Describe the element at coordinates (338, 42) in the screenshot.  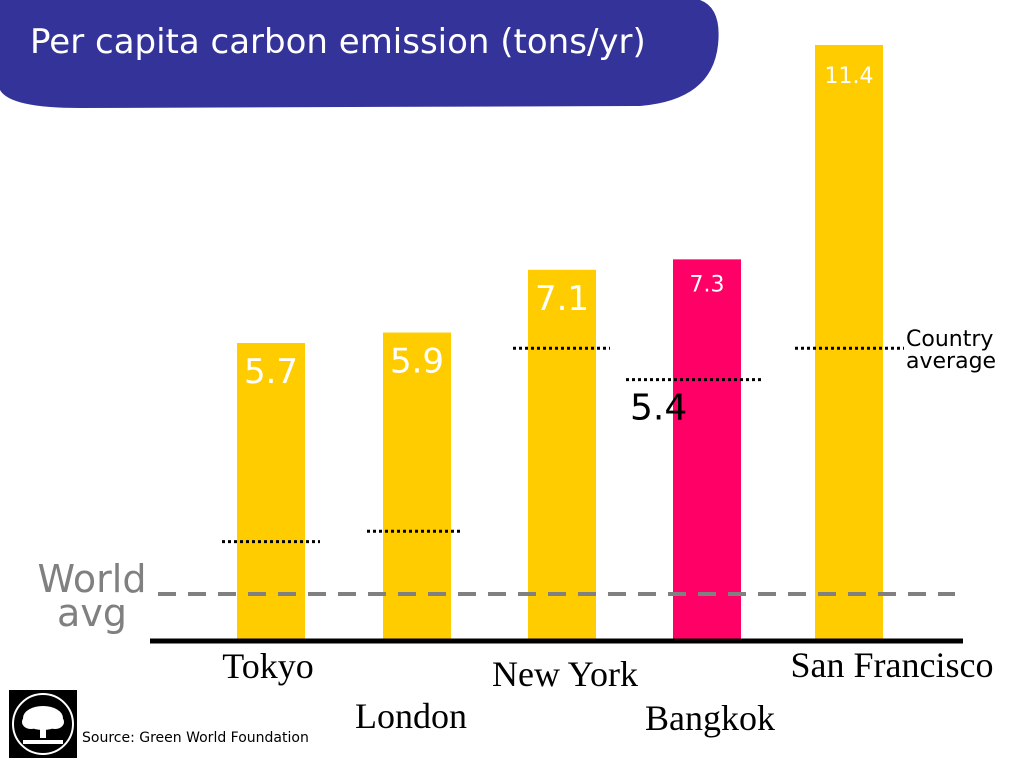
I see `chart-title: Per capita carbon emission (tons/yr)` at that location.